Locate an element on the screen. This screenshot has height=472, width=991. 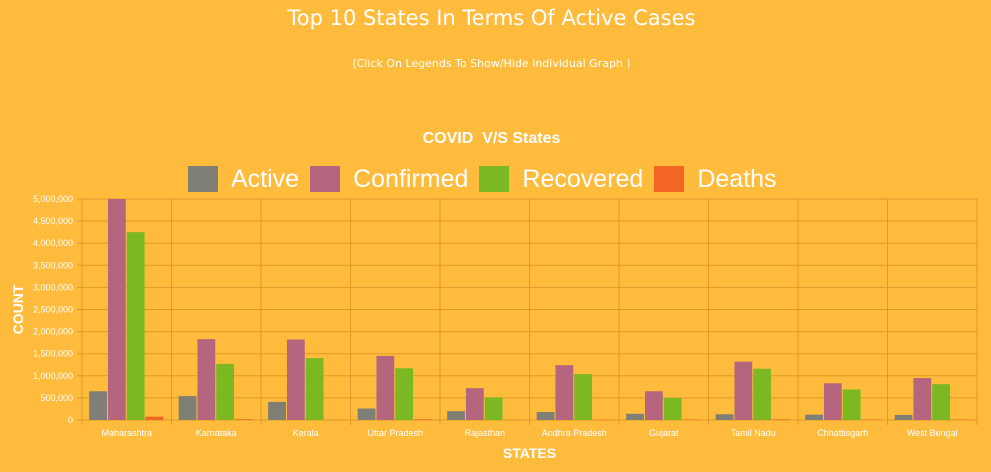
bar-recovered-chhattisgarh is located at coordinates (851, 404).